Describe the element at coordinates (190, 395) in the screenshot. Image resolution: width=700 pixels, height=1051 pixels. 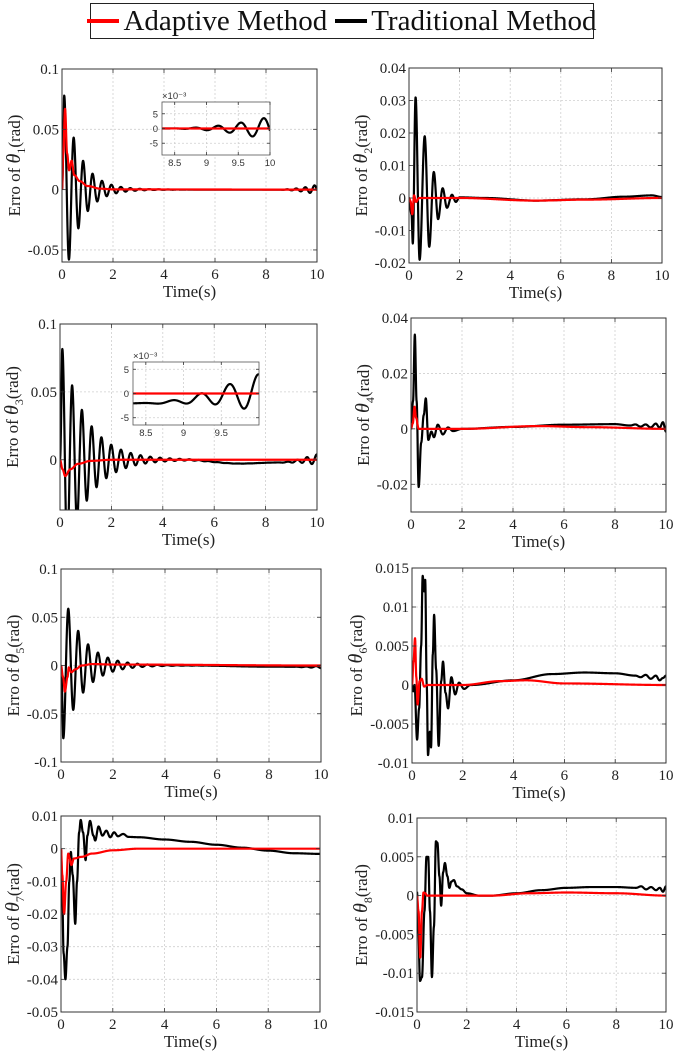
I see `inset-theta3: 8.5 9 9.5 -5 0 5 ×10⁻³` at that location.